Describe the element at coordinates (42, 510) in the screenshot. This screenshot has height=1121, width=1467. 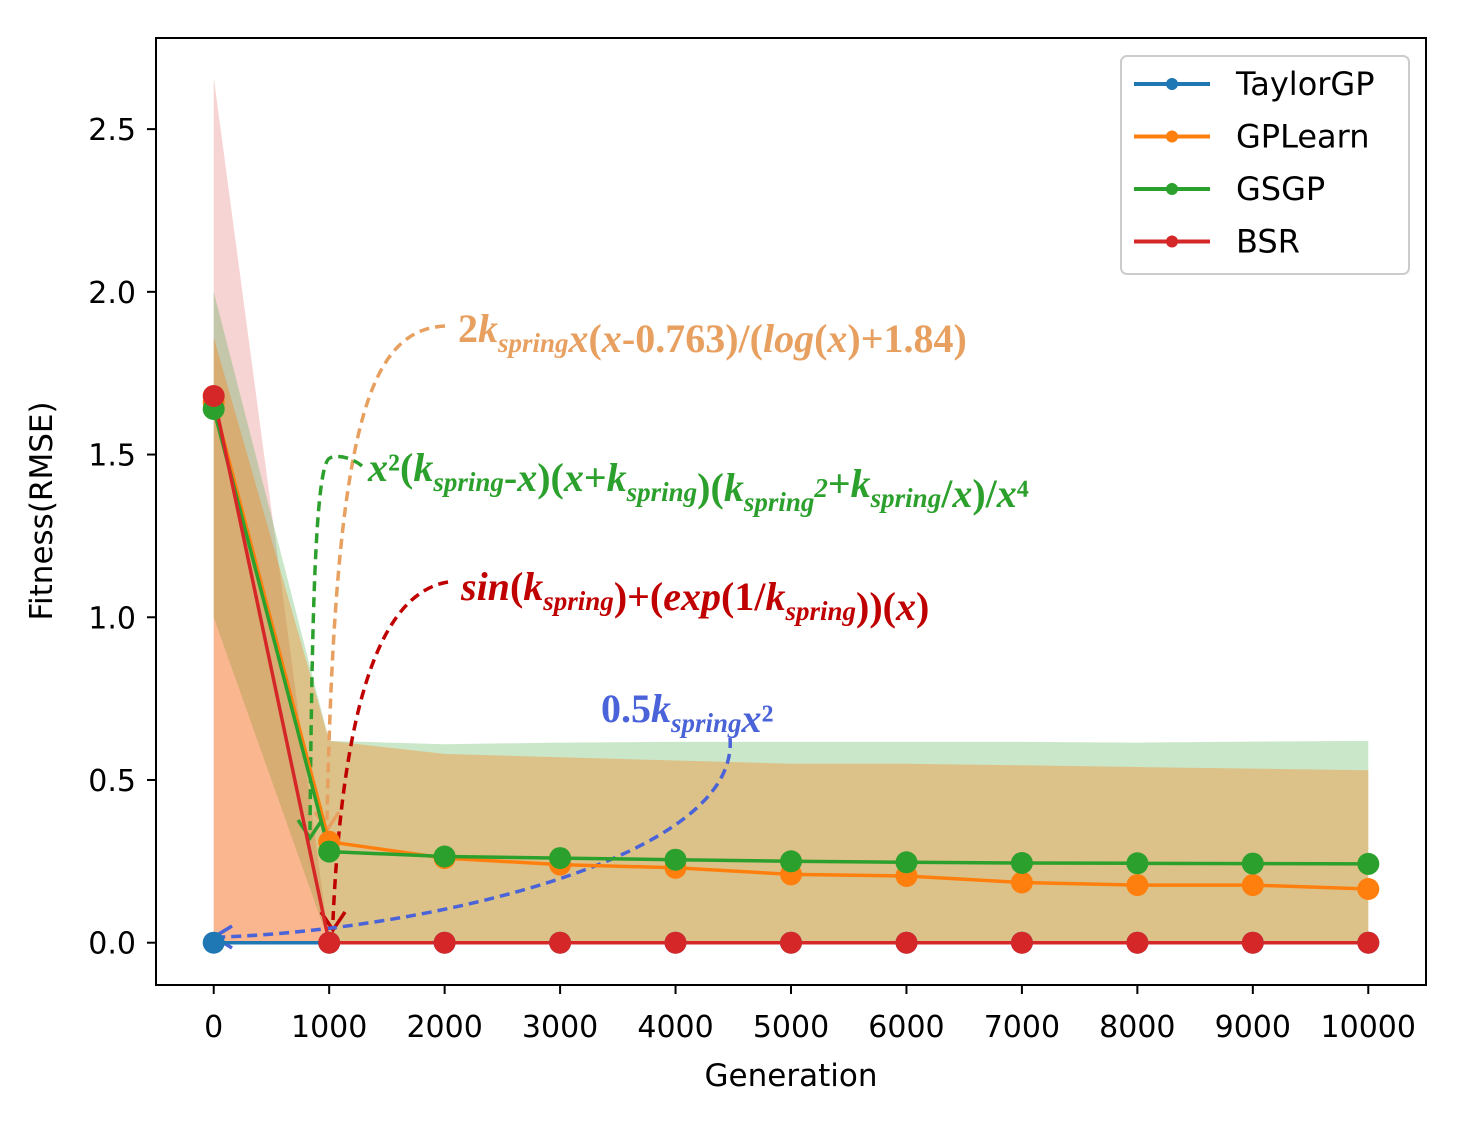
I see `y-axis-label: Fitness(RMSE)` at that location.